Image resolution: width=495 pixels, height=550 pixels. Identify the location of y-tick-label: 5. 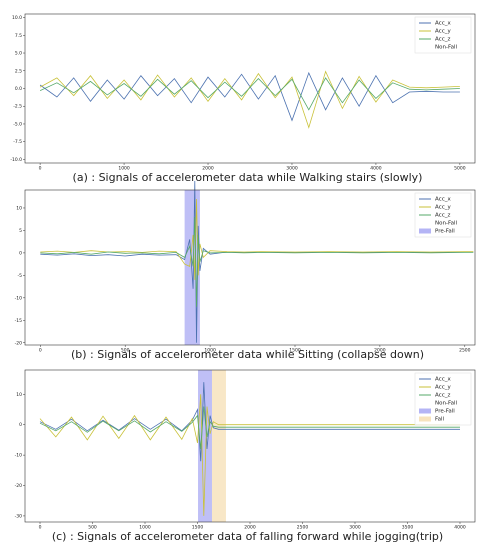
(20, 231).